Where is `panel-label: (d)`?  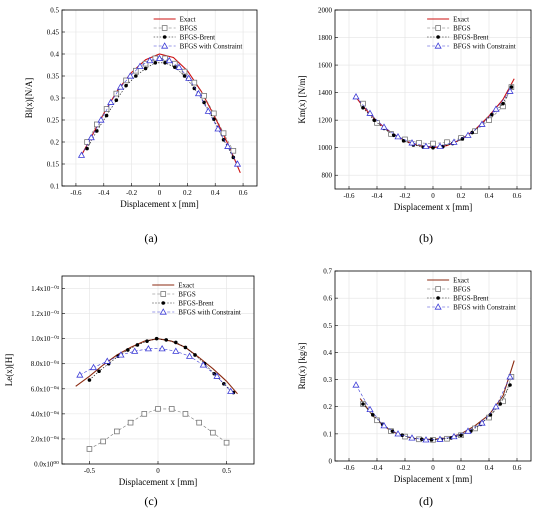 panel-label: (d) is located at coordinates (426, 501).